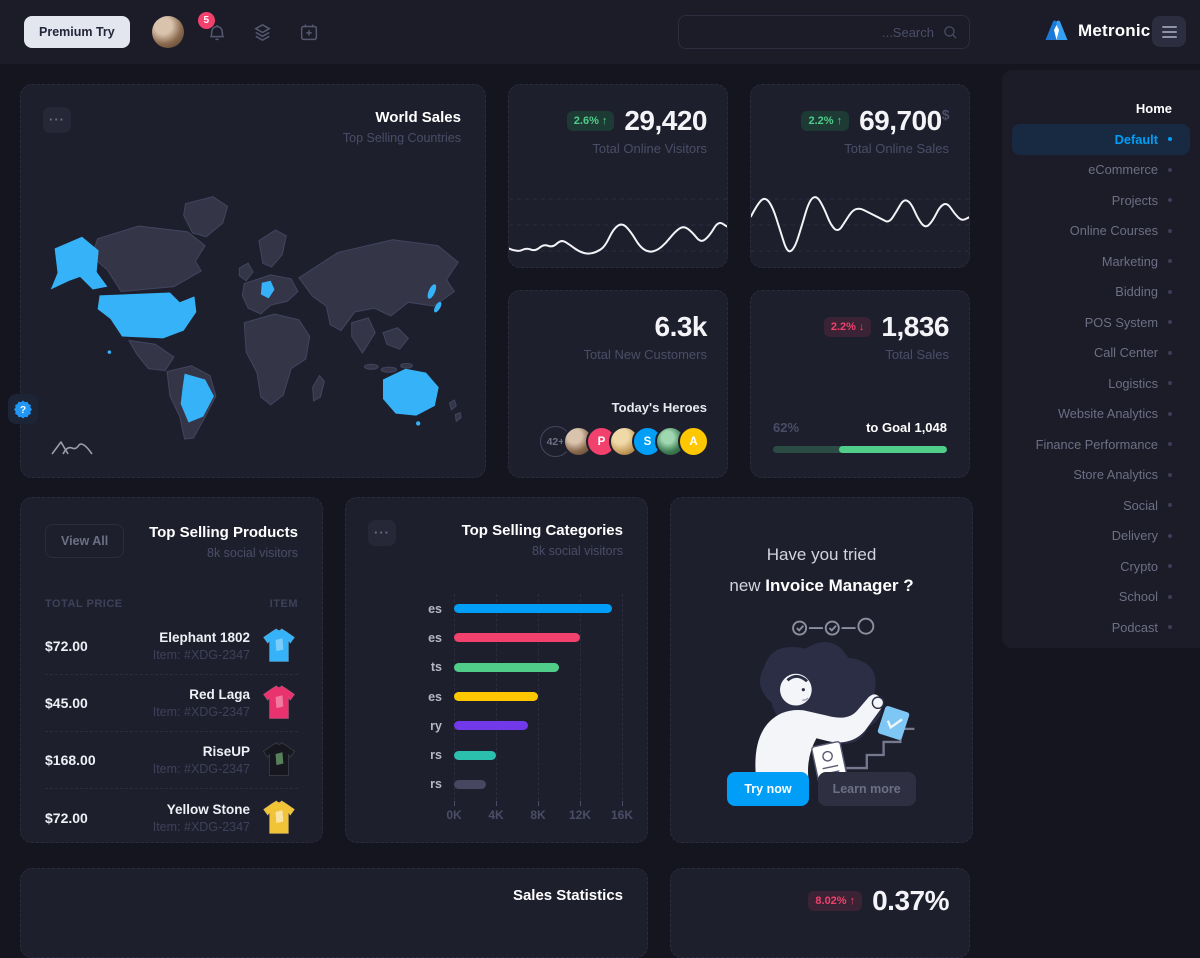  Describe the element at coordinates (915, 326) in the screenshot. I see `stat-value: 1,836` at that location.